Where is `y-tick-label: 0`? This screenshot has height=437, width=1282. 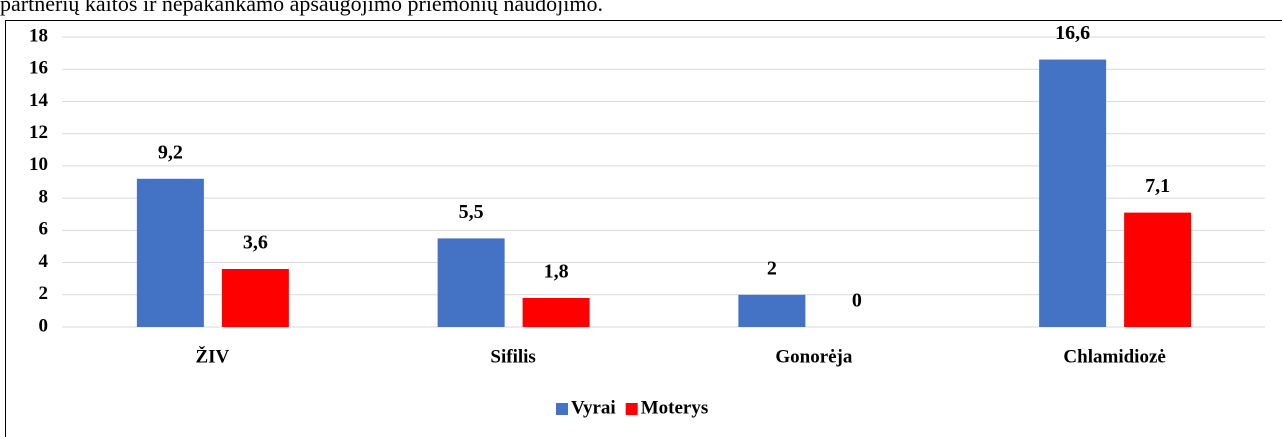 y-tick-label: 0 is located at coordinates (44, 325).